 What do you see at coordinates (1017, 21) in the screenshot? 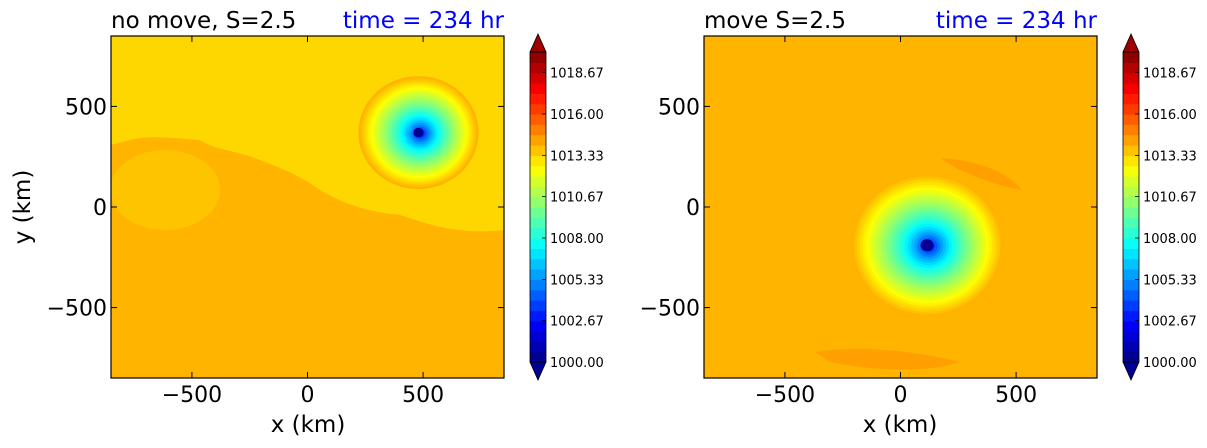
I see `right-time-label: time = 234 hr` at bounding box center [1017, 21].